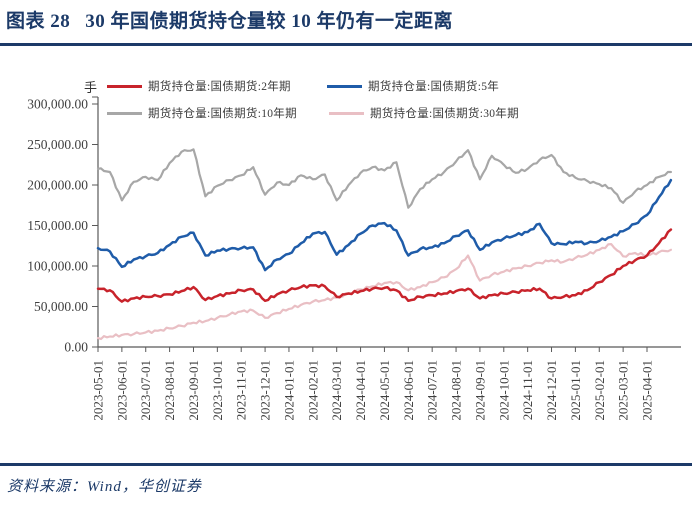 This screenshot has width=692, height=513. I want to click on y-tick-label: 0.00, so click(76, 347).